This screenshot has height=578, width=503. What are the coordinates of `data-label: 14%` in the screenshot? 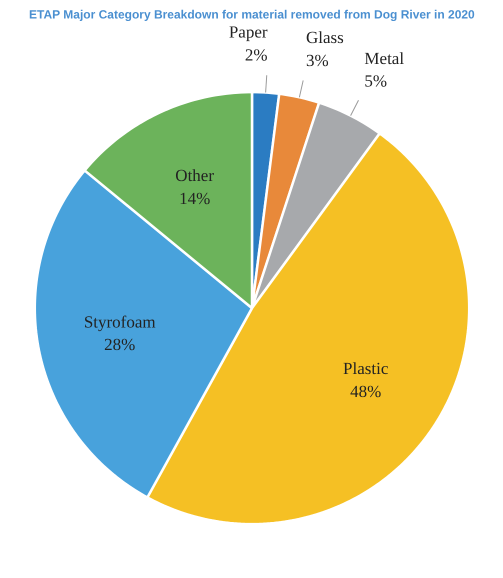 It's located at (194, 198).